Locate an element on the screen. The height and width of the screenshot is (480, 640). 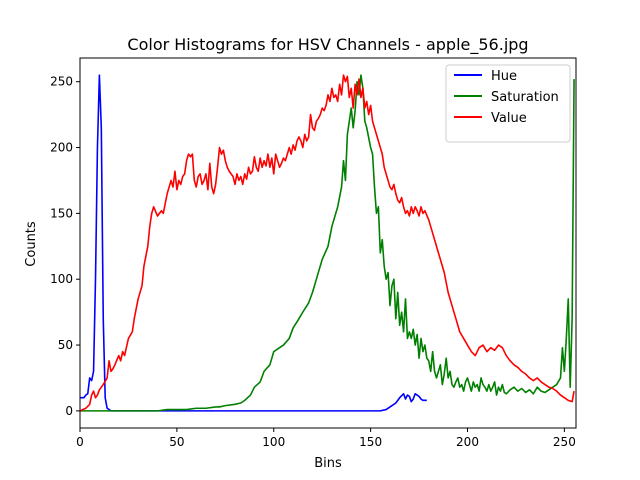
legend-label-hue: Hue is located at coordinates (504, 76).